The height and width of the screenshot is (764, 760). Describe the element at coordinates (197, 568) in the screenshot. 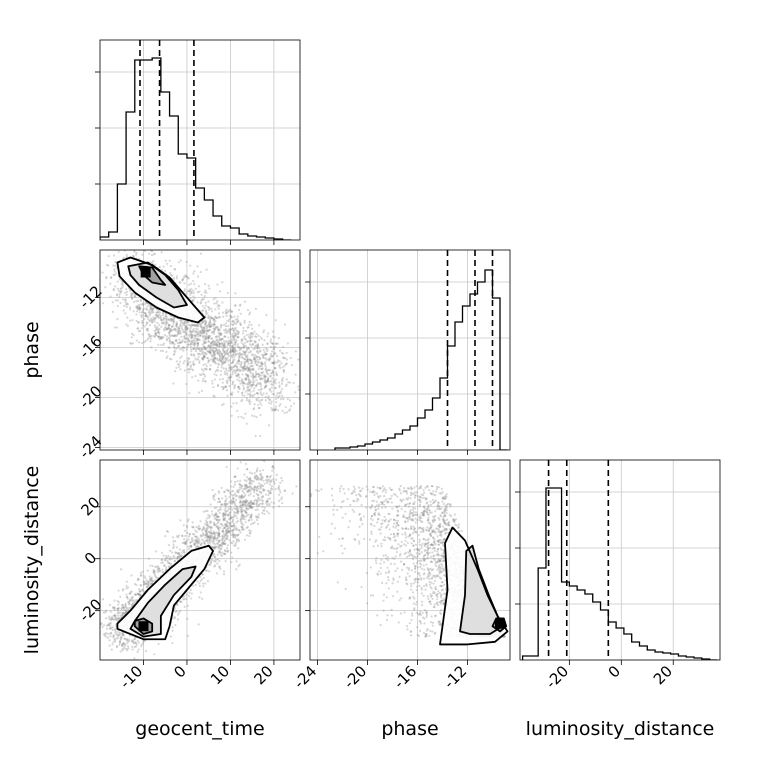

I see `scatter-geocent-time-vs-luminosity-distance-plot` at that location.